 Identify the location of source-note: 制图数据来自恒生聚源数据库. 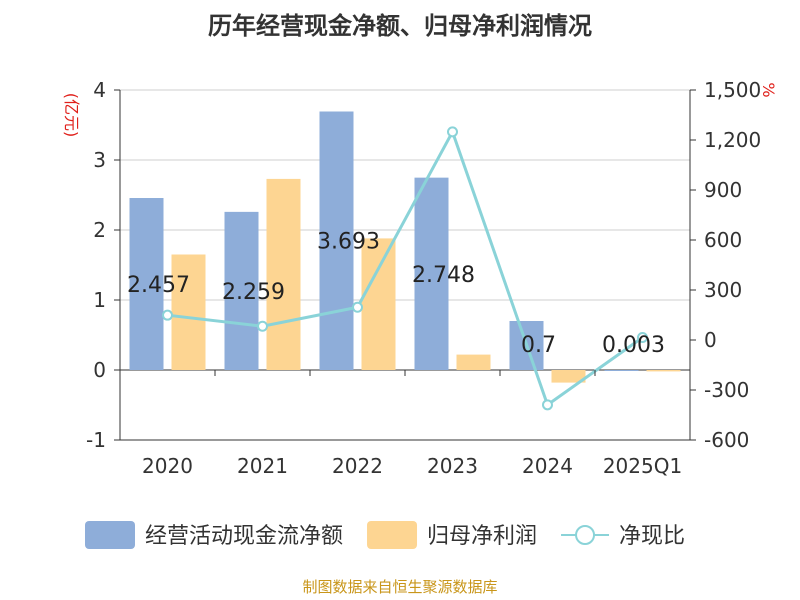
(399, 587).